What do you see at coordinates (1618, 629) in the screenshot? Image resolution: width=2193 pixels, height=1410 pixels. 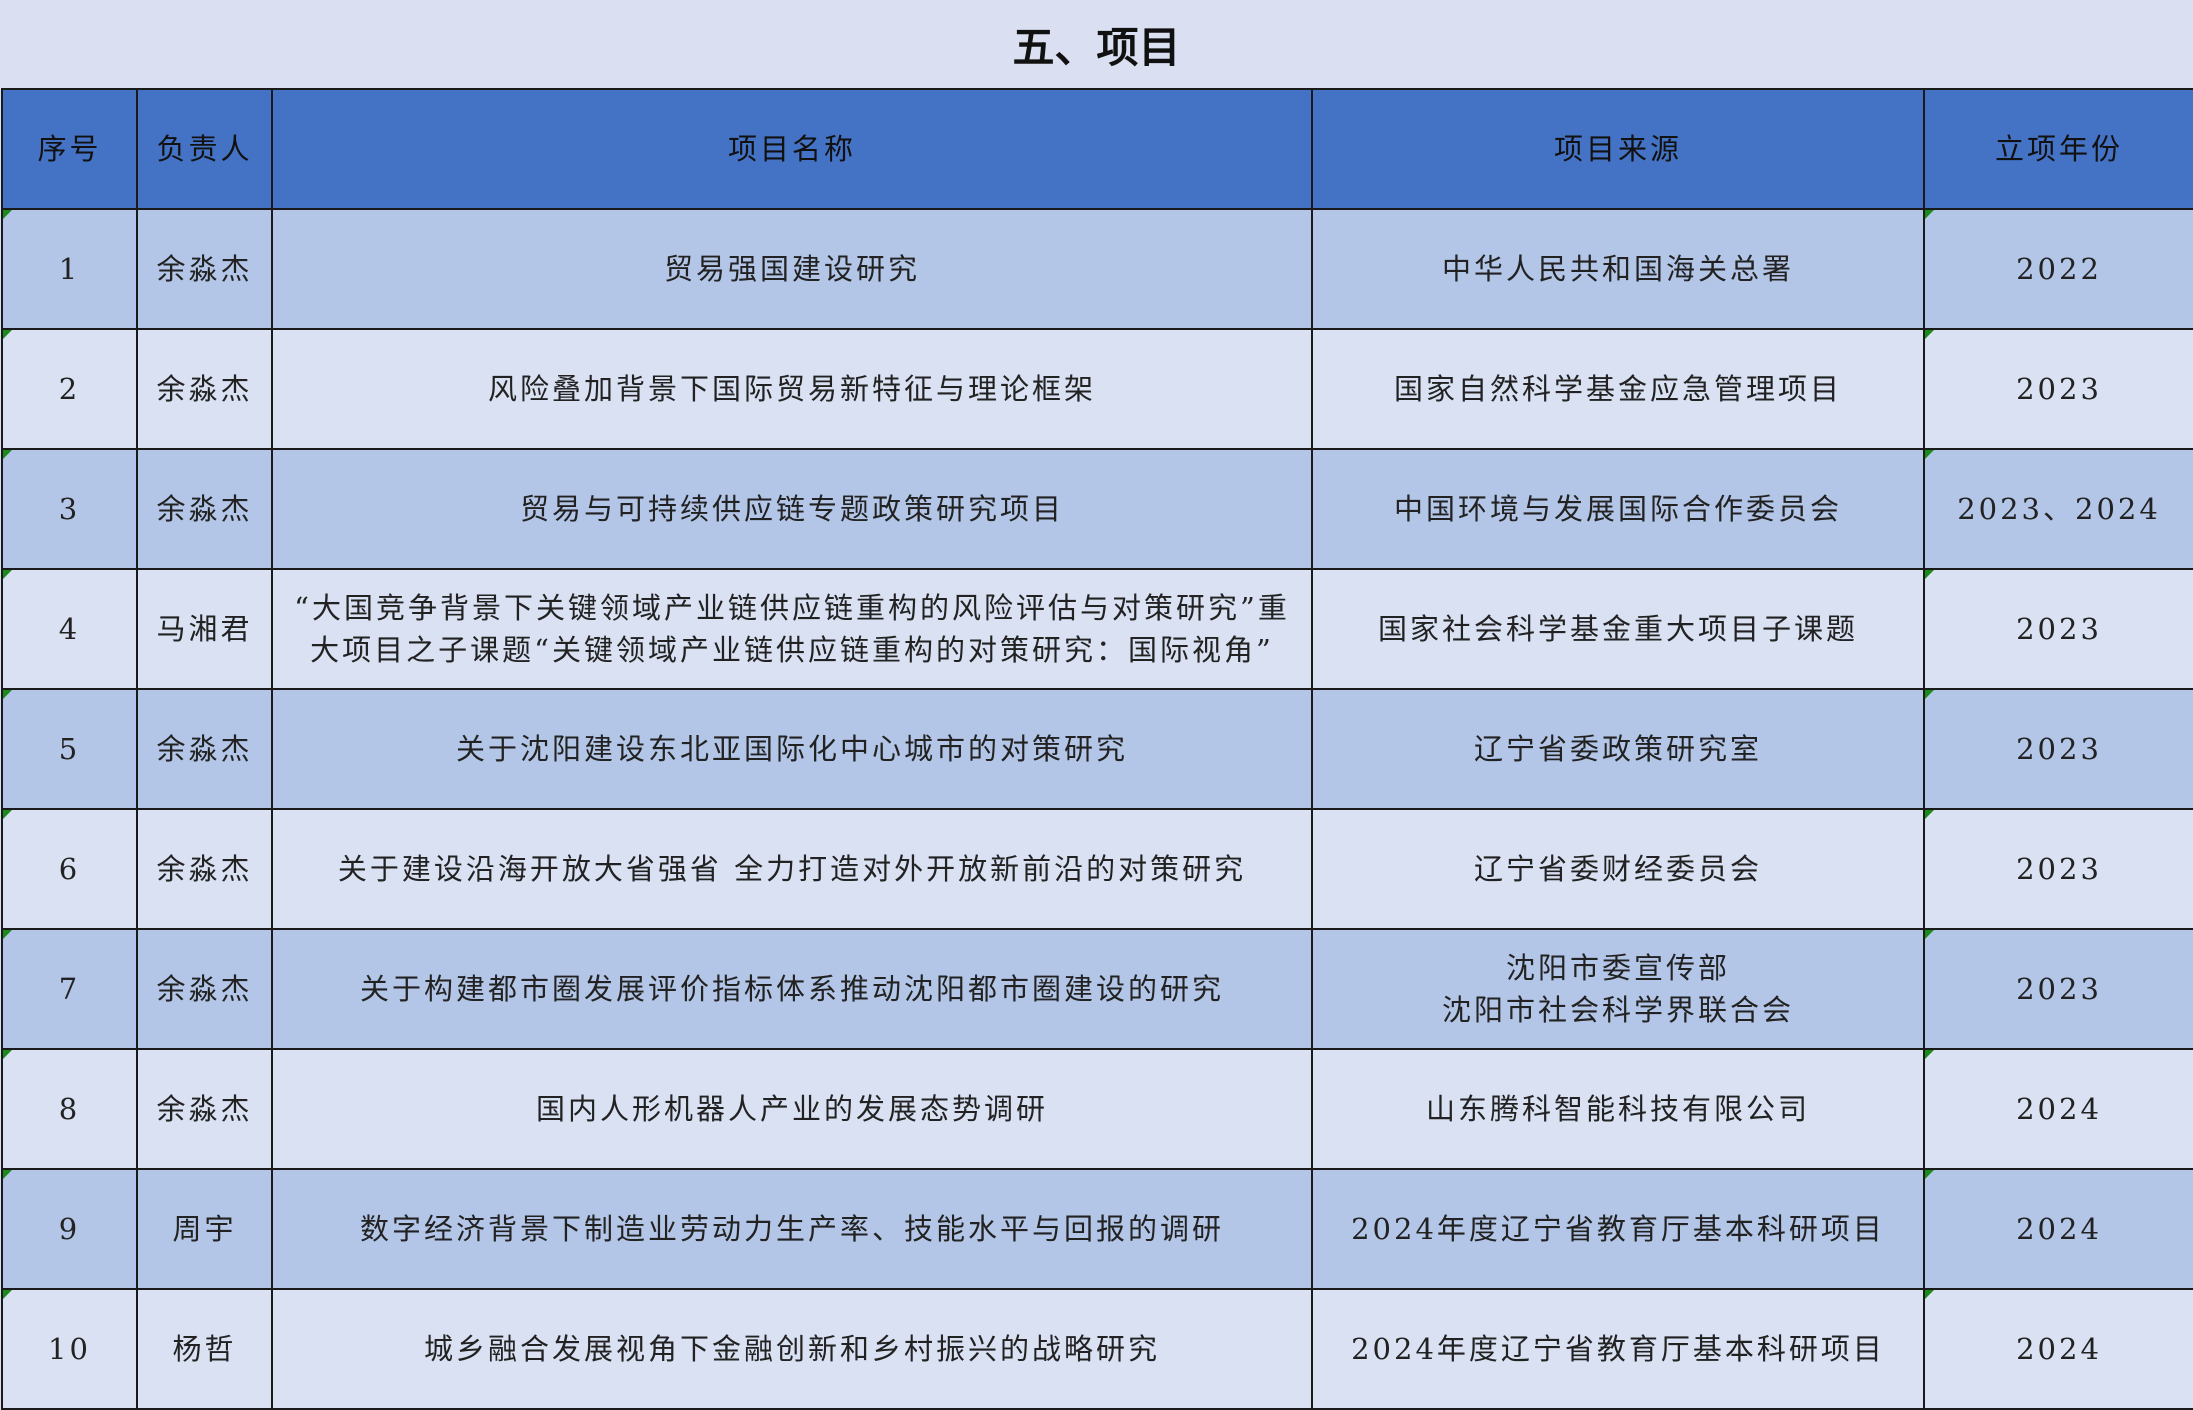 I see `cell-source: 国家社会科学基金重大项目子课题` at bounding box center [1618, 629].